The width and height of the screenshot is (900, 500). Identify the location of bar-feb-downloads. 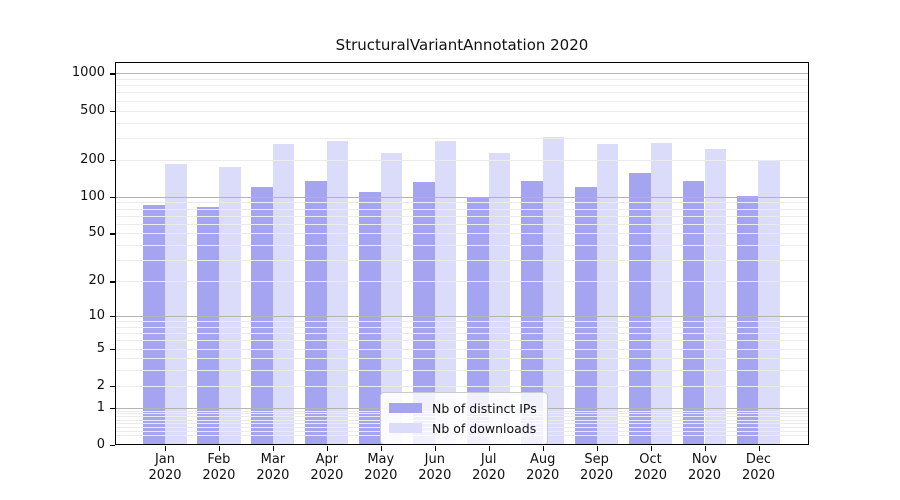
(229, 305).